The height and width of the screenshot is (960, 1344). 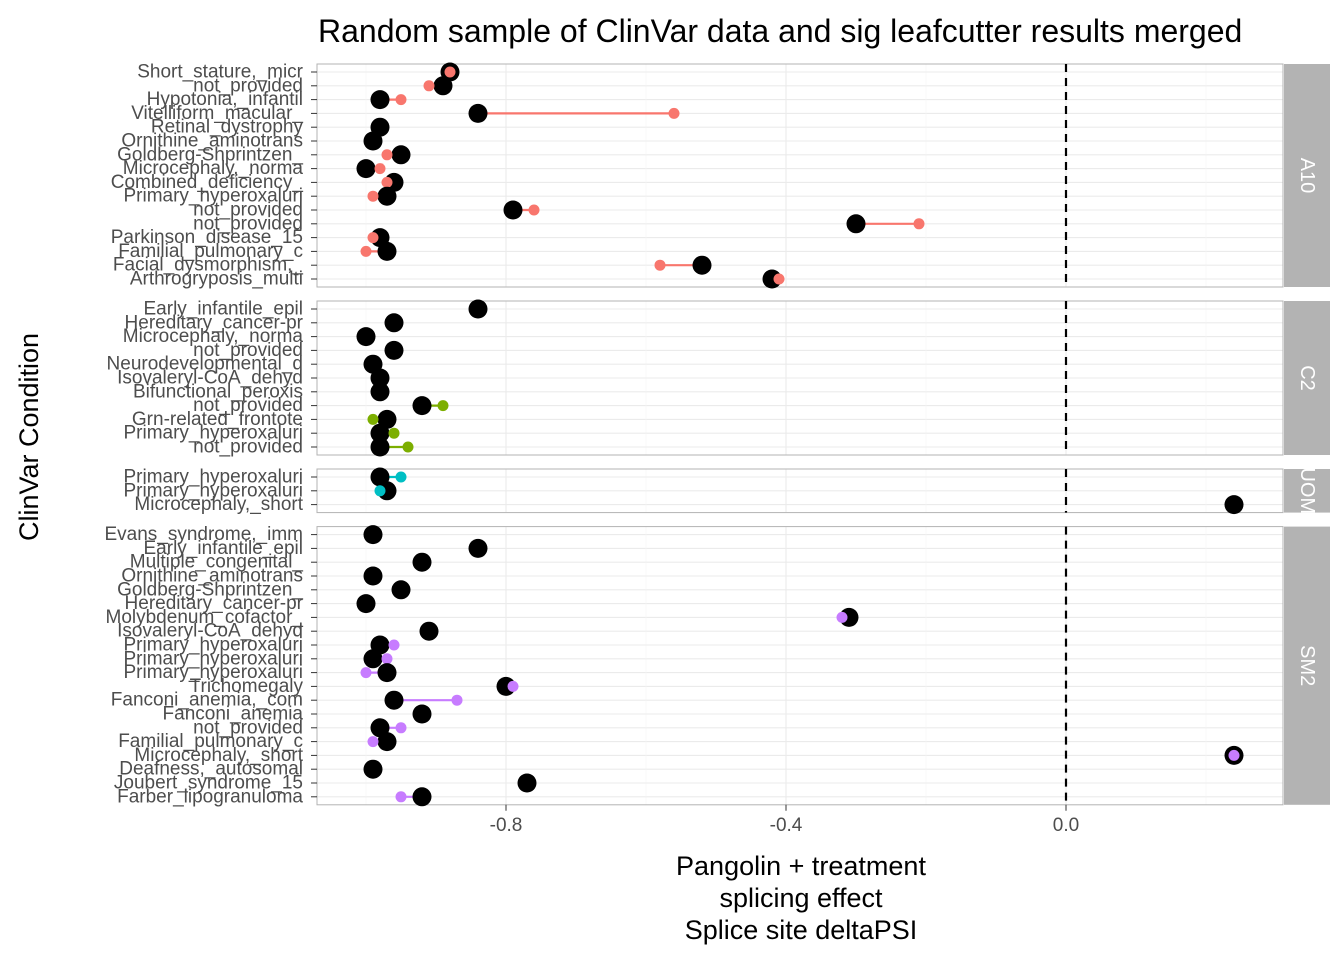 I want to click on y-tick-label: Microcephaly,_short, so click(x=218, y=504).